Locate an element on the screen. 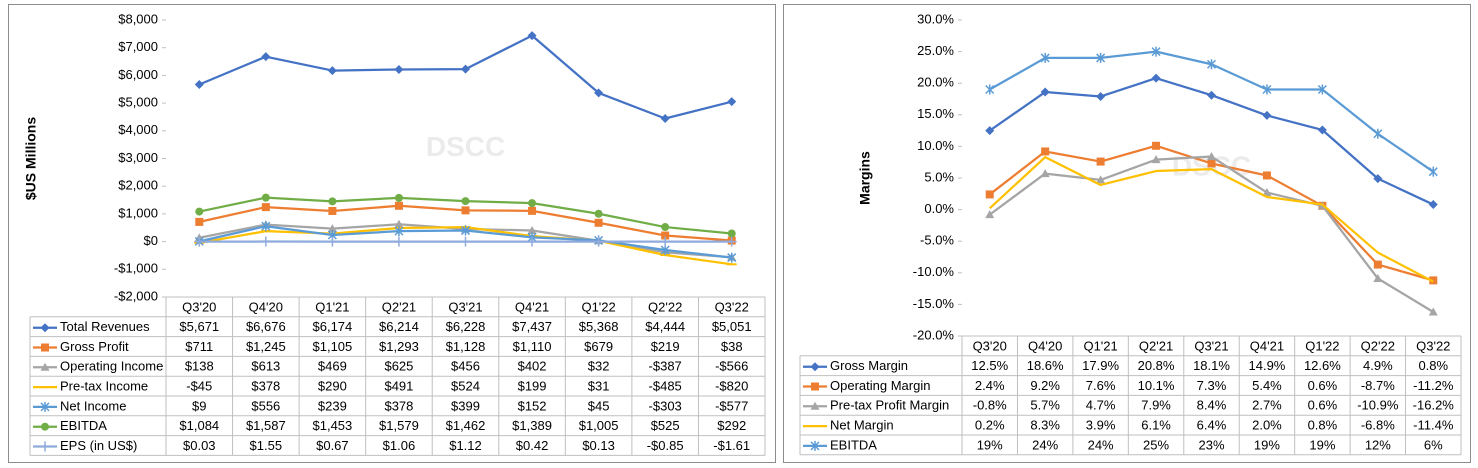  table-value: $491 is located at coordinates (398, 386).